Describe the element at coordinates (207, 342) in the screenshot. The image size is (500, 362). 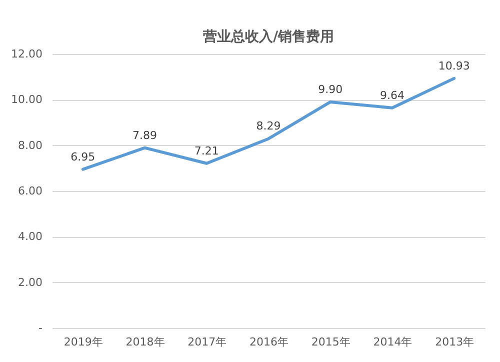
I see `x-tick-label: 2017年` at that location.